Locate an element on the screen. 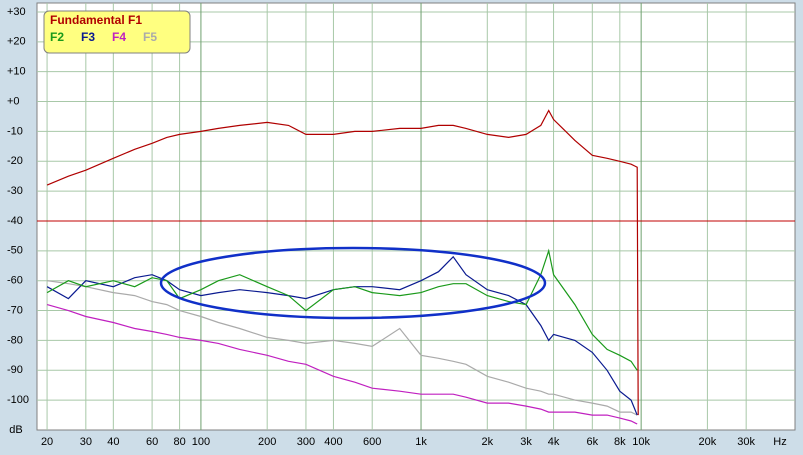  x-tick-label: 80 is located at coordinates (179, 442).